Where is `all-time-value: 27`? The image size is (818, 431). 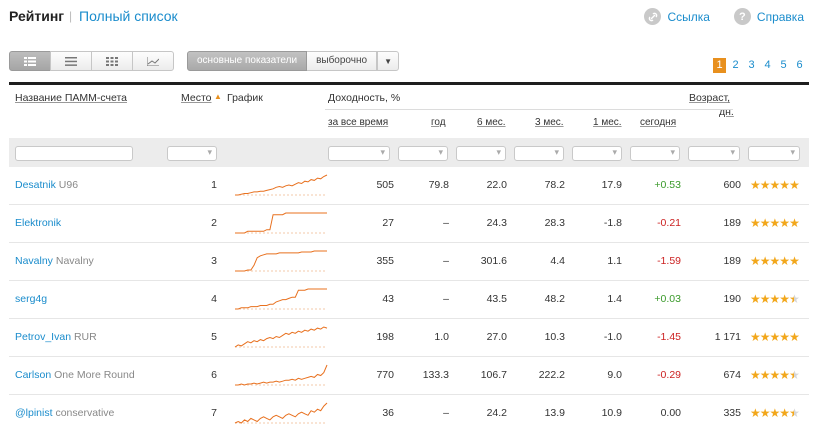
all-time-value: 27 is located at coordinates (388, 223).